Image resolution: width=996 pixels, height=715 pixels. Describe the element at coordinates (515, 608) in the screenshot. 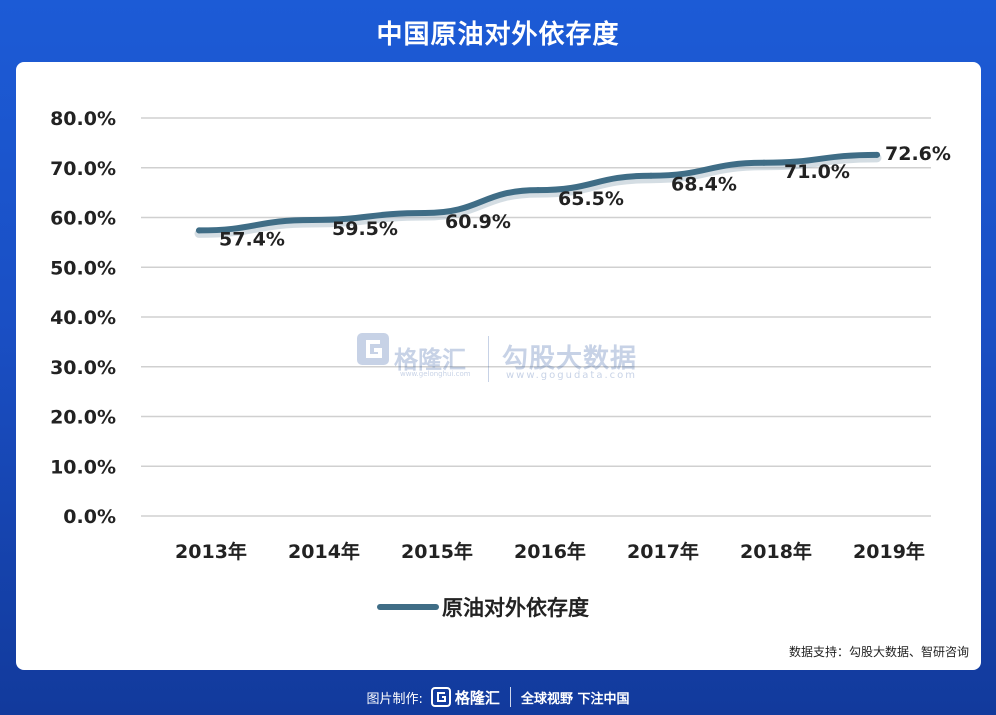

I see `legend-label: 原油对外依存度` at that location.